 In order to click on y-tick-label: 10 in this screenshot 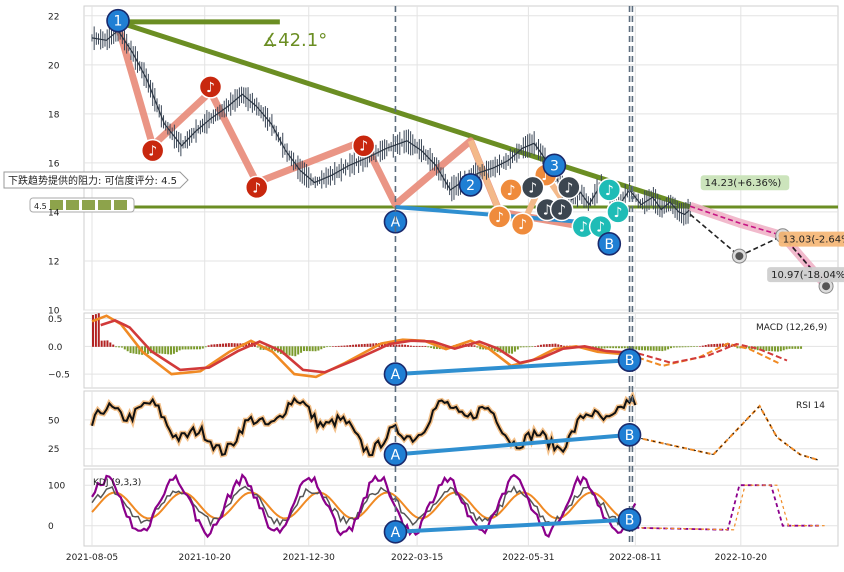, I will do `click(54, 312)`.